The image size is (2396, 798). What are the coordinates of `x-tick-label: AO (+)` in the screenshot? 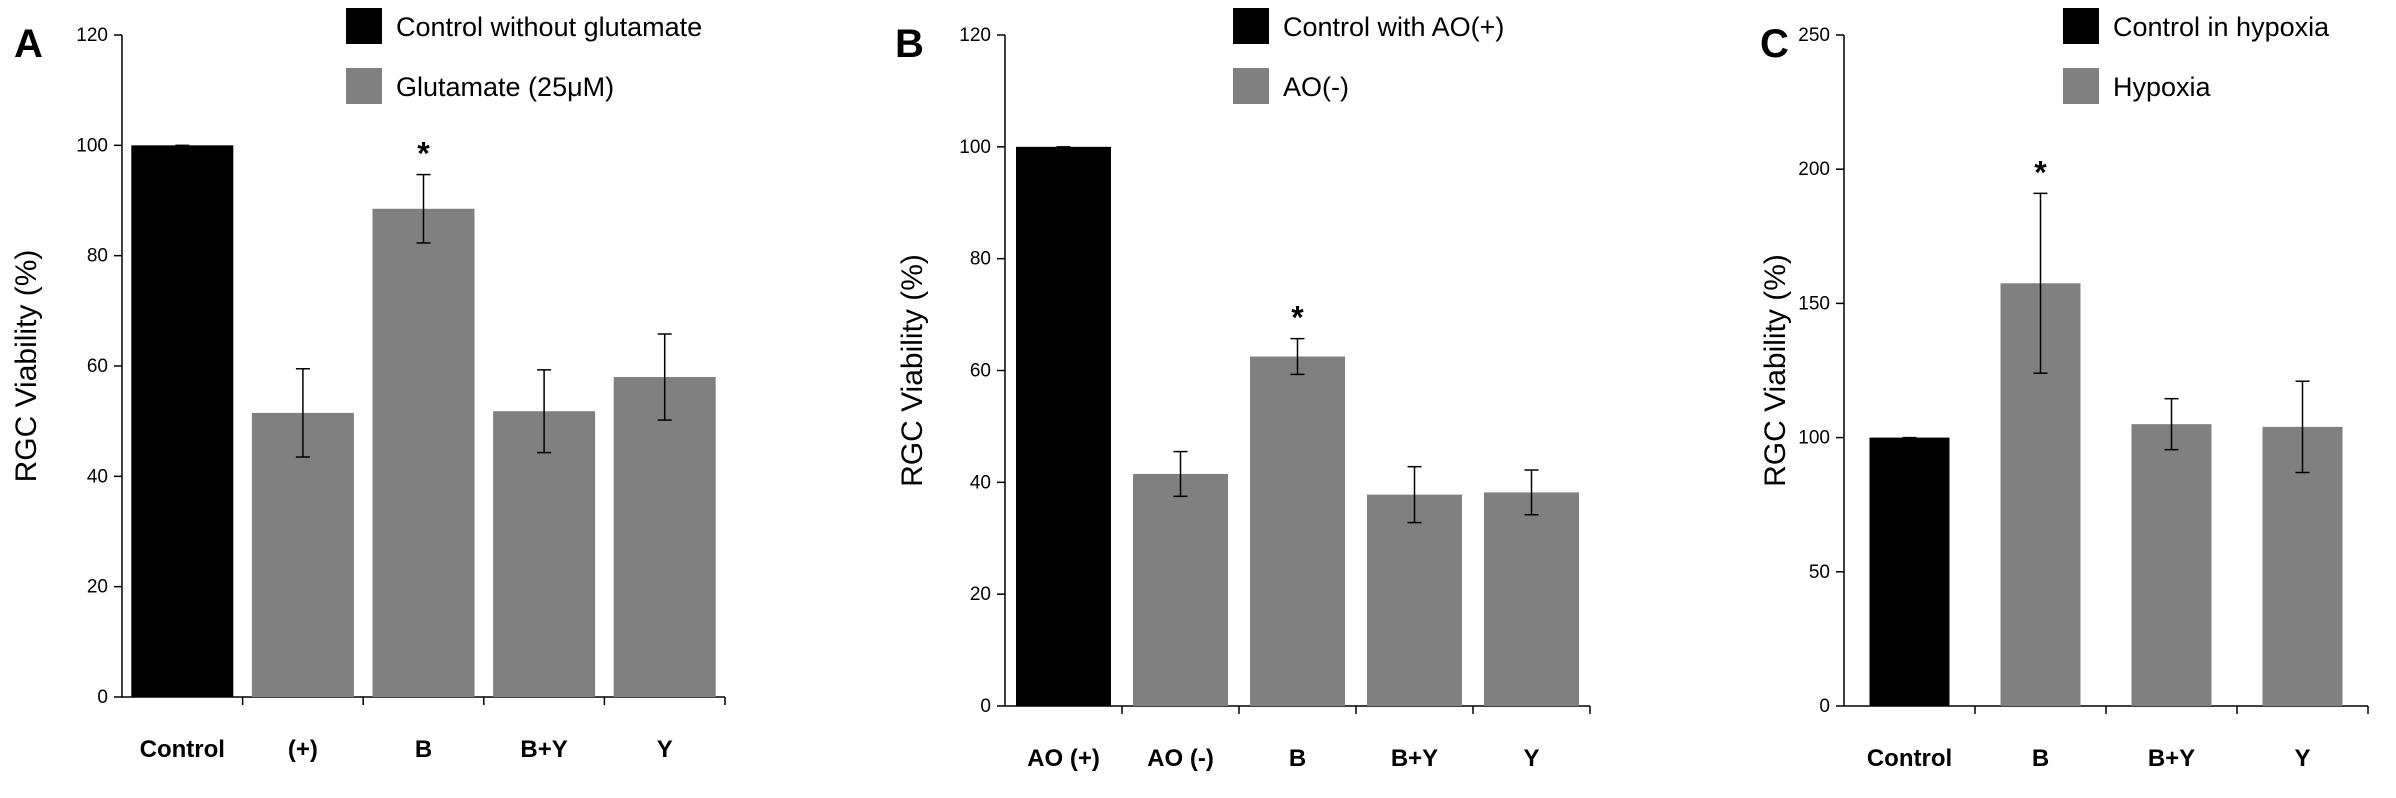 It's located at (1063, 758).